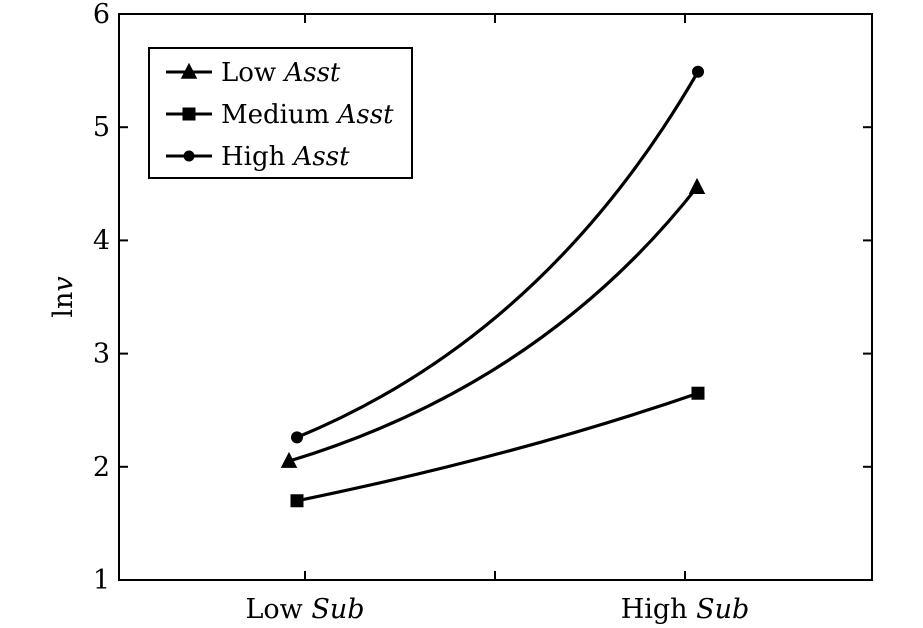 Image resolution: width=923 pixels, height=628 pixels. I want to click on x-tick-label-plain: Low, so click(278, 609).